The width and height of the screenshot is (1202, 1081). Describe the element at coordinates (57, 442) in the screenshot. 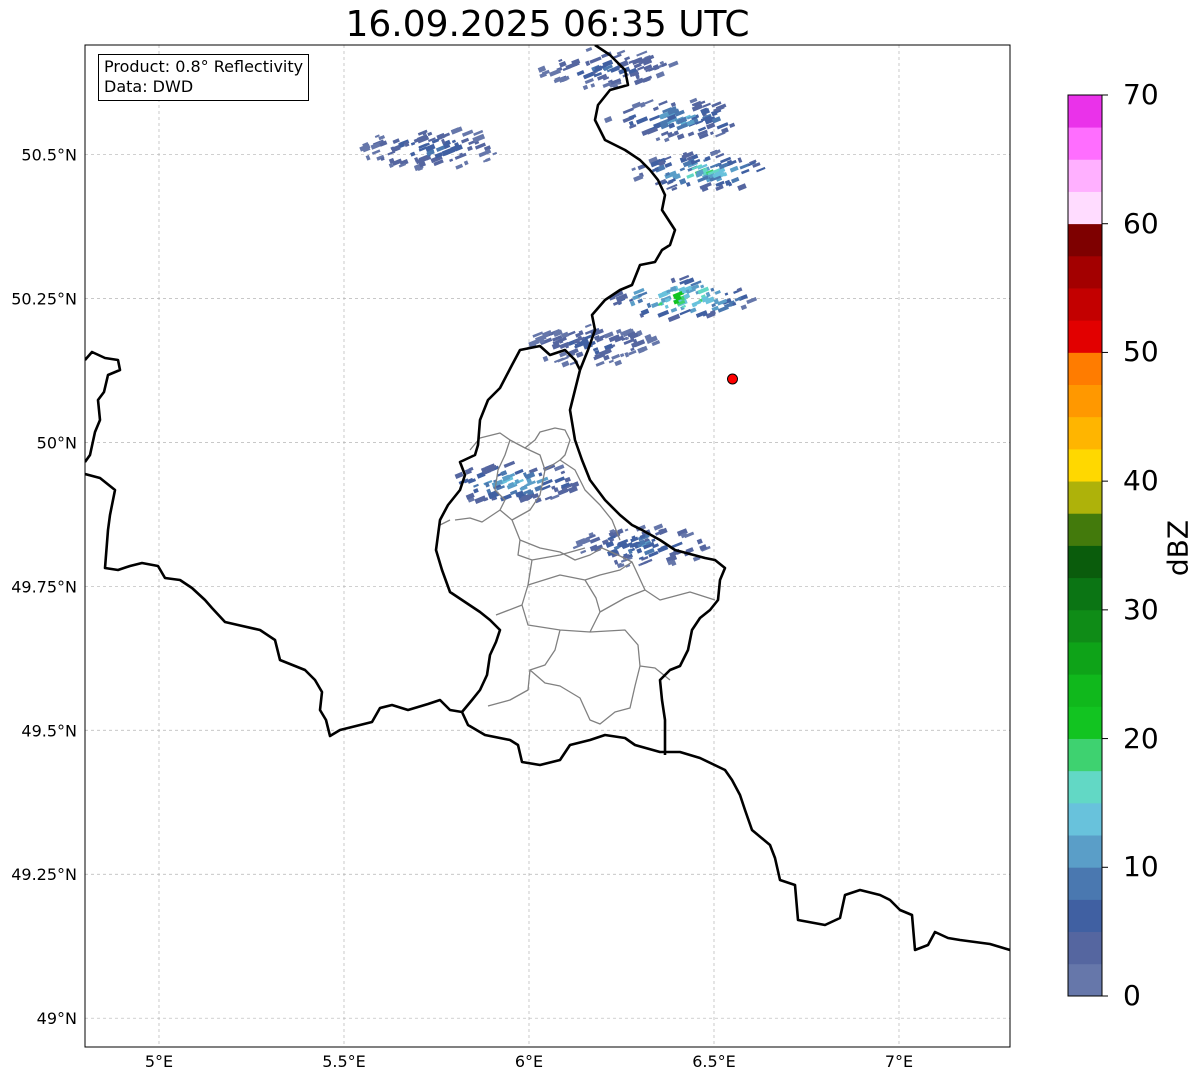

I see `y-tick-label: 50°N` at that location.